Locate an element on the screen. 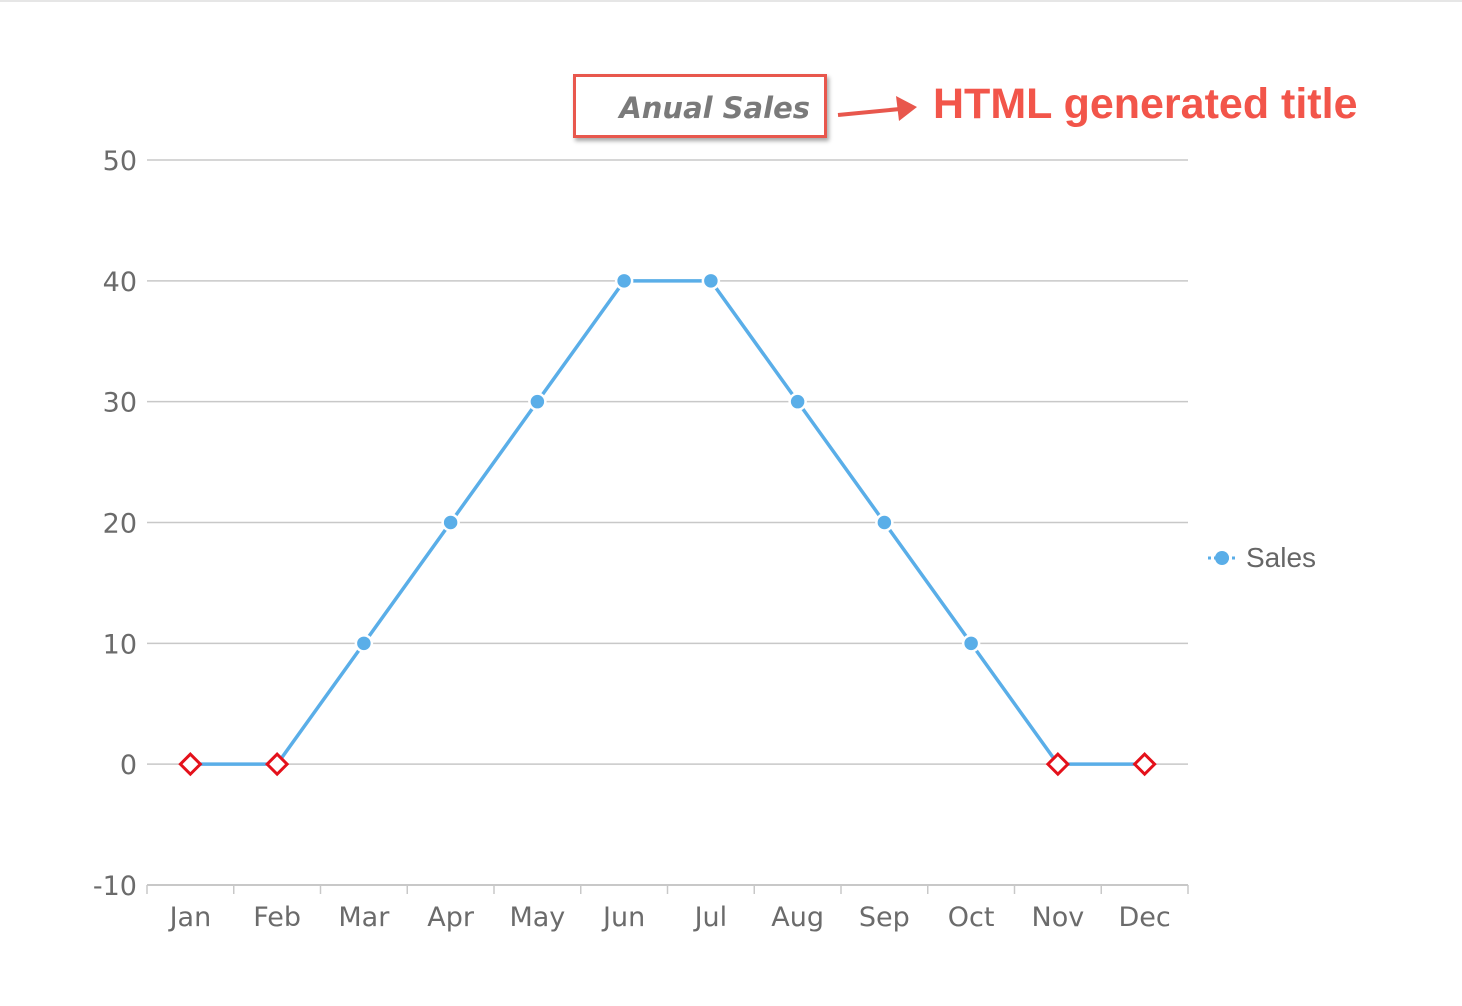 The width and height of the screenshot is (1462, 1006). y-axis-labels: -10 0 10 20 30 40 50 is located at coordinates (115, 524).